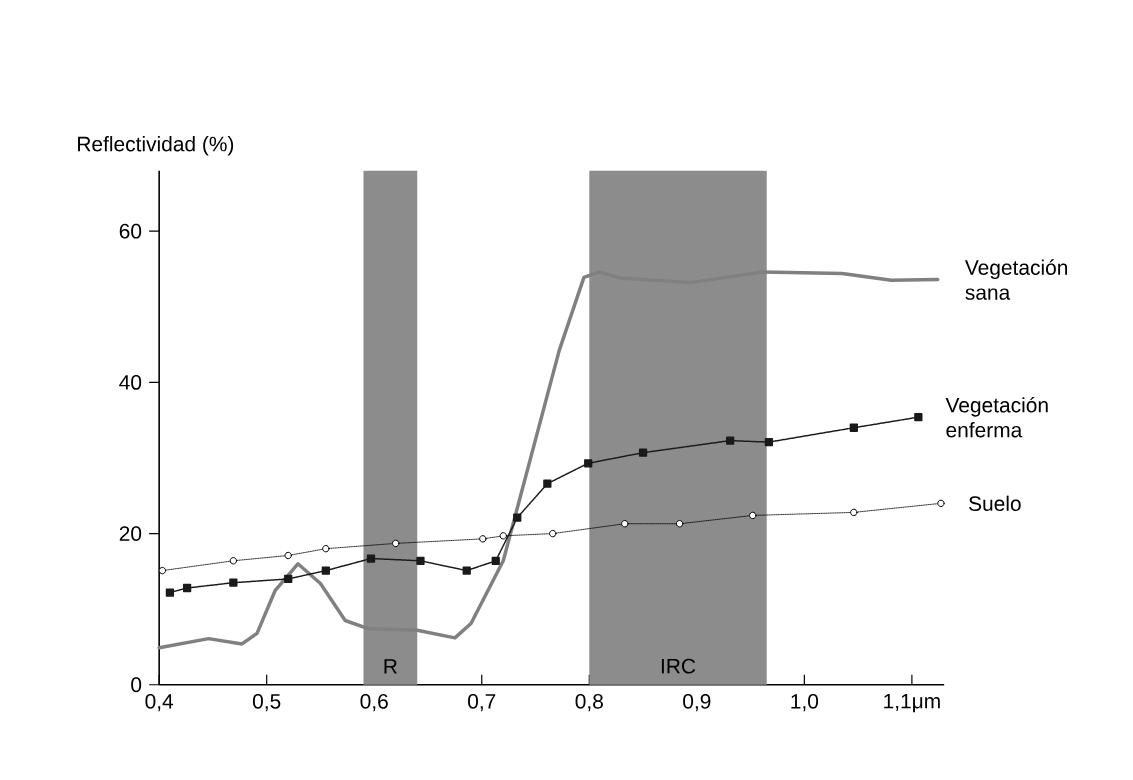 The image size is (1133, 780). Describe the element at coordinates (482, 702) in the screenshot. I see `x-tick-label: 0,7` at that location.